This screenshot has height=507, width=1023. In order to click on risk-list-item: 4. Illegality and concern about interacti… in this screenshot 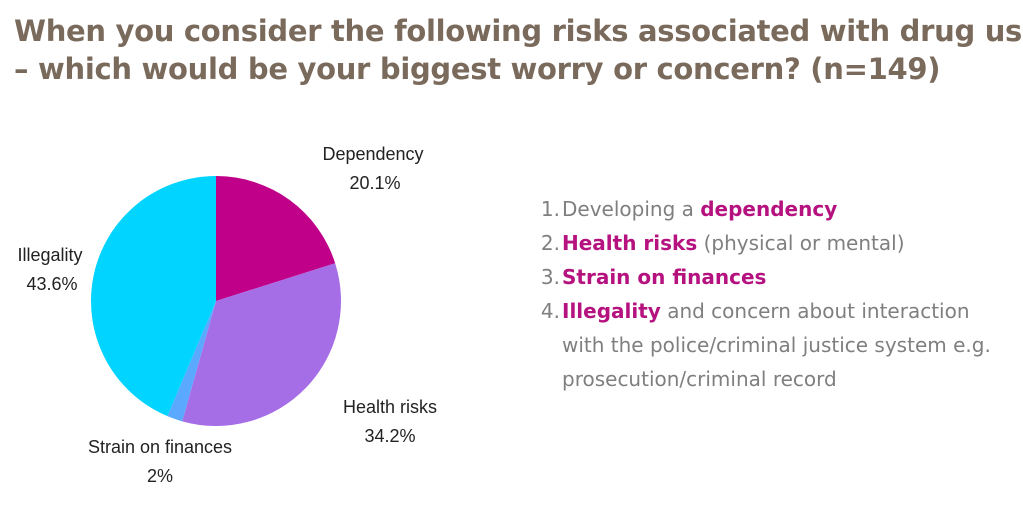, I will do `click(772, 345)`.